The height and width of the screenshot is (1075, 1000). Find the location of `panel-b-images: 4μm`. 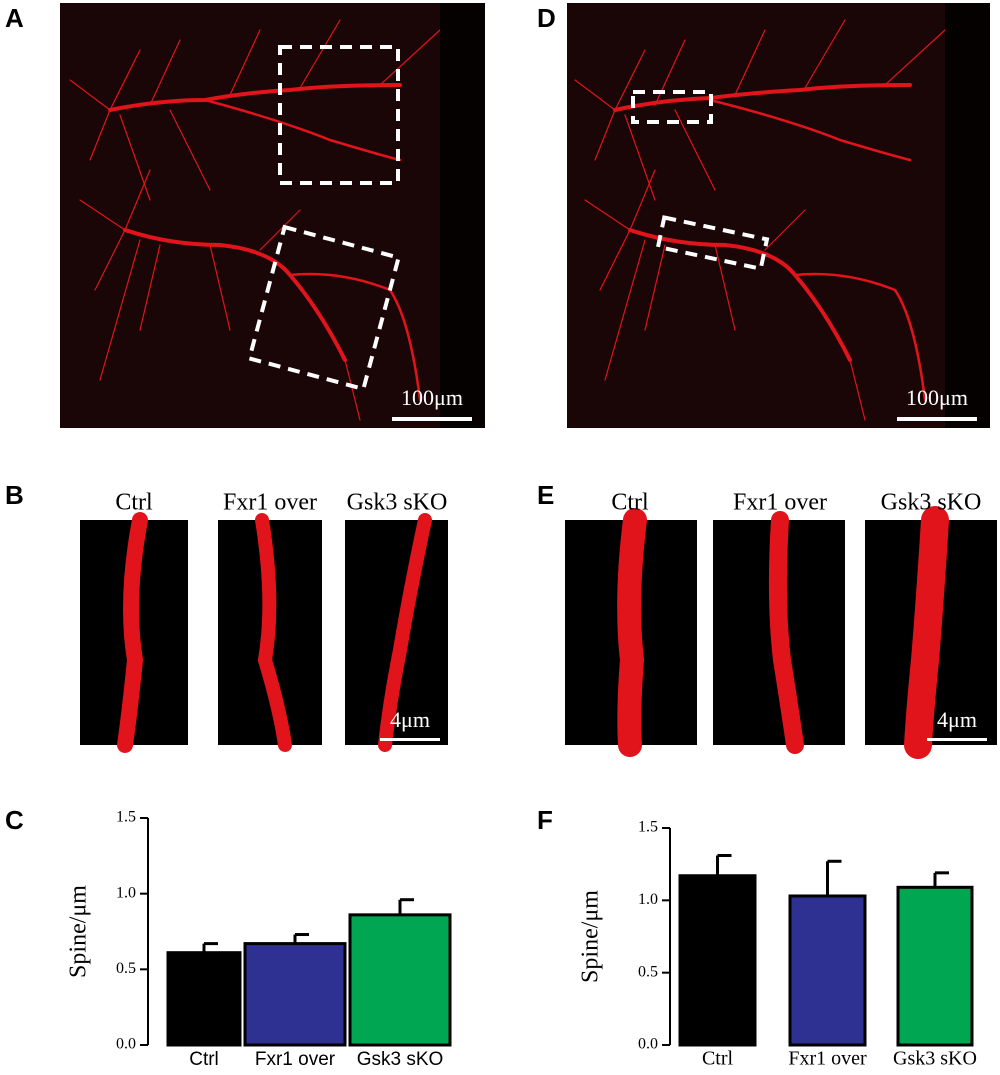

panel-b-images: 4μm is located at coordinates (264, 632).